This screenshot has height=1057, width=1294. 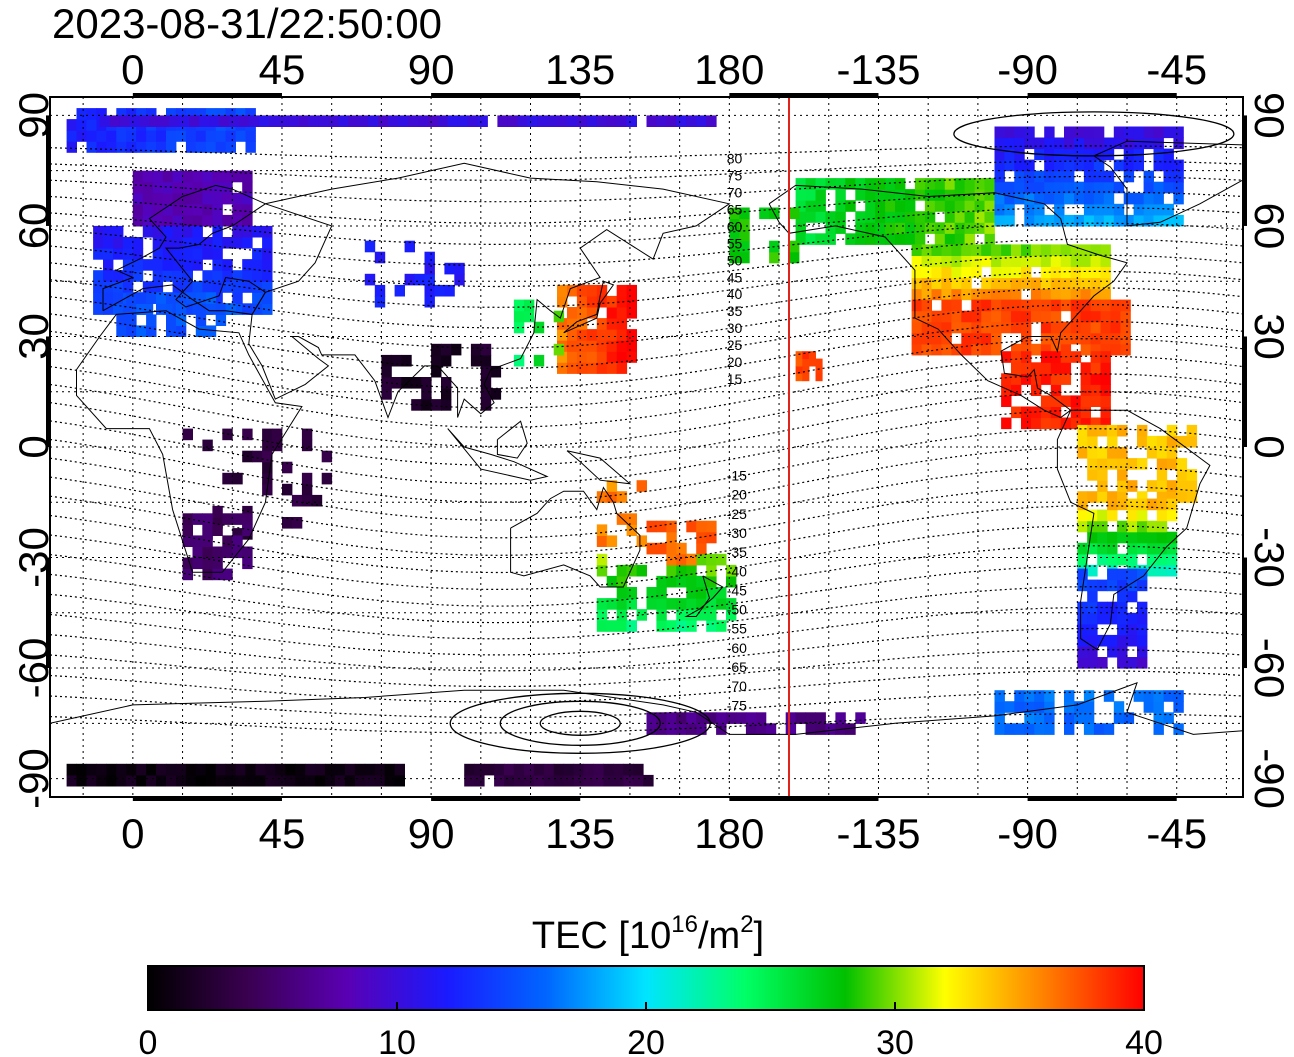 I want to click on left-lat-tick-label: 60, so click(x=33, y=226).